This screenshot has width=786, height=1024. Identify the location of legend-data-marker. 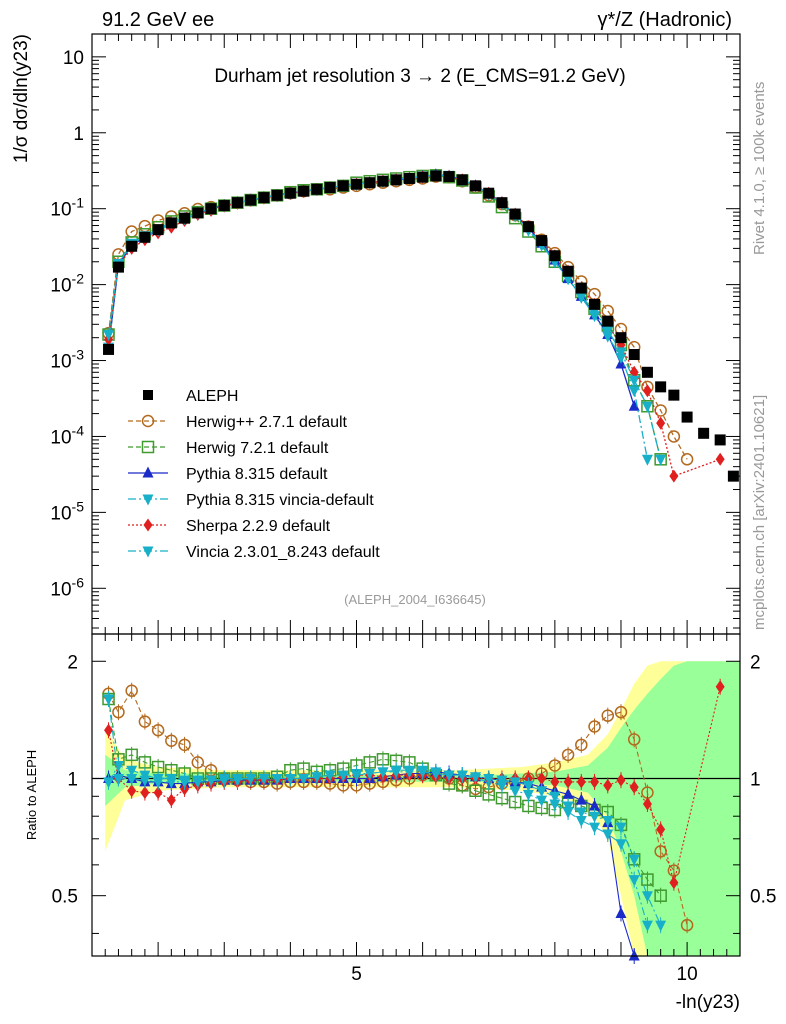
(148, 395).